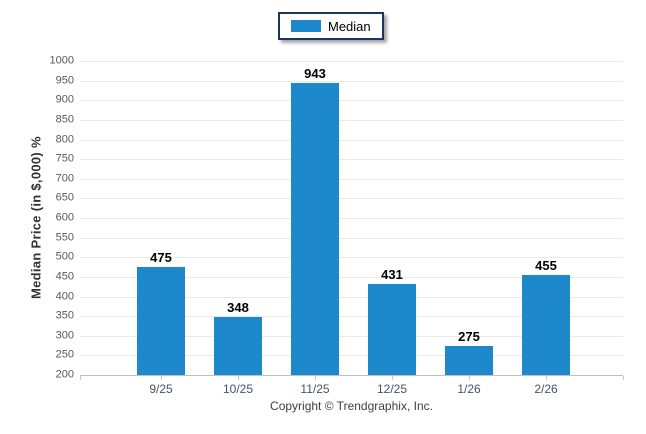  I want to click on x-category-label: 2/26, so click(546, 389).